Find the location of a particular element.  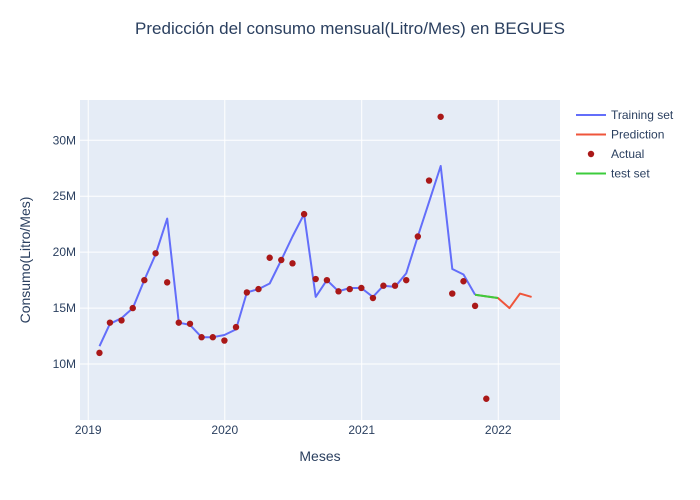

y-tick-label: 25M is located at coordinates (64, 196).